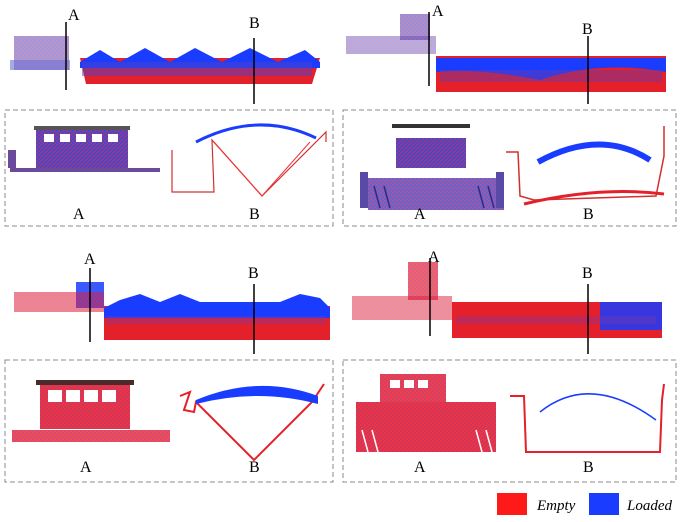  I want to click on panel-1-detail-label-a: A, so click(79, 214).